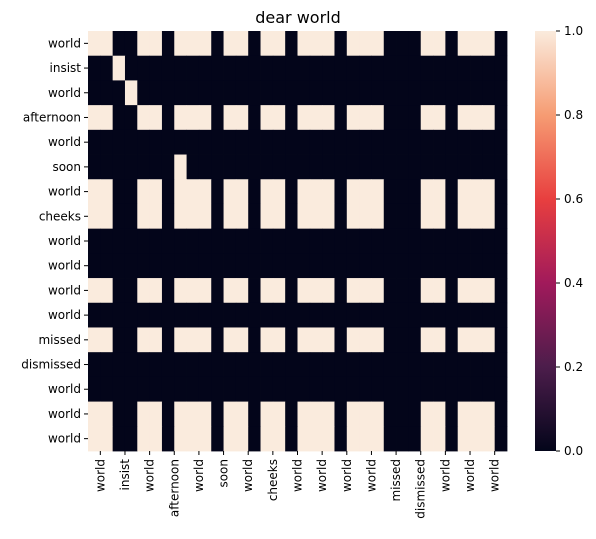  Describe the element at coordinates (573, 31) in the screenshot. I see `colorbar-tick-label: 1.0` at that location.